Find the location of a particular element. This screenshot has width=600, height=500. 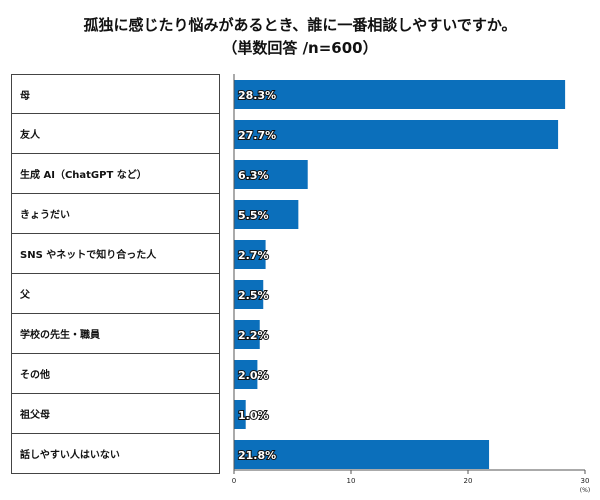

data-label: 6.3% is located at coordinates (253, 175).